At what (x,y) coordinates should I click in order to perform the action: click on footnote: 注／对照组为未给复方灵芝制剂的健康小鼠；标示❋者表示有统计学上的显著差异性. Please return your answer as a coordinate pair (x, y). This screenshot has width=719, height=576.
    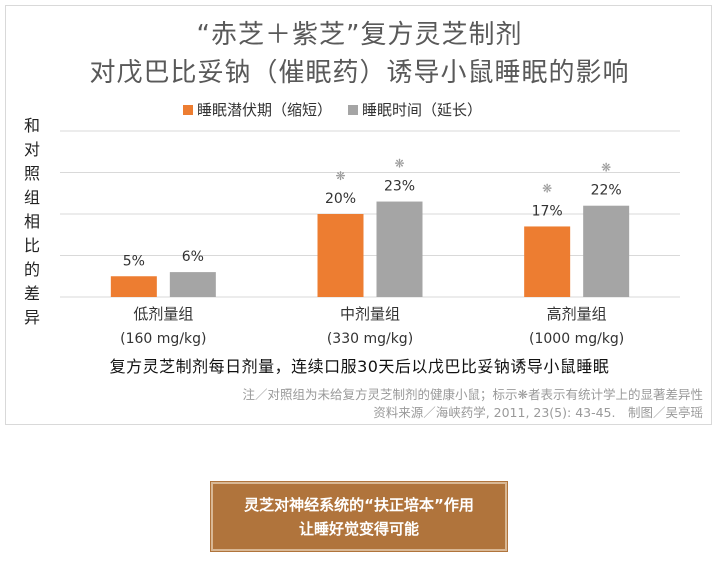
    Looking at the image, I should click on (472, 394).